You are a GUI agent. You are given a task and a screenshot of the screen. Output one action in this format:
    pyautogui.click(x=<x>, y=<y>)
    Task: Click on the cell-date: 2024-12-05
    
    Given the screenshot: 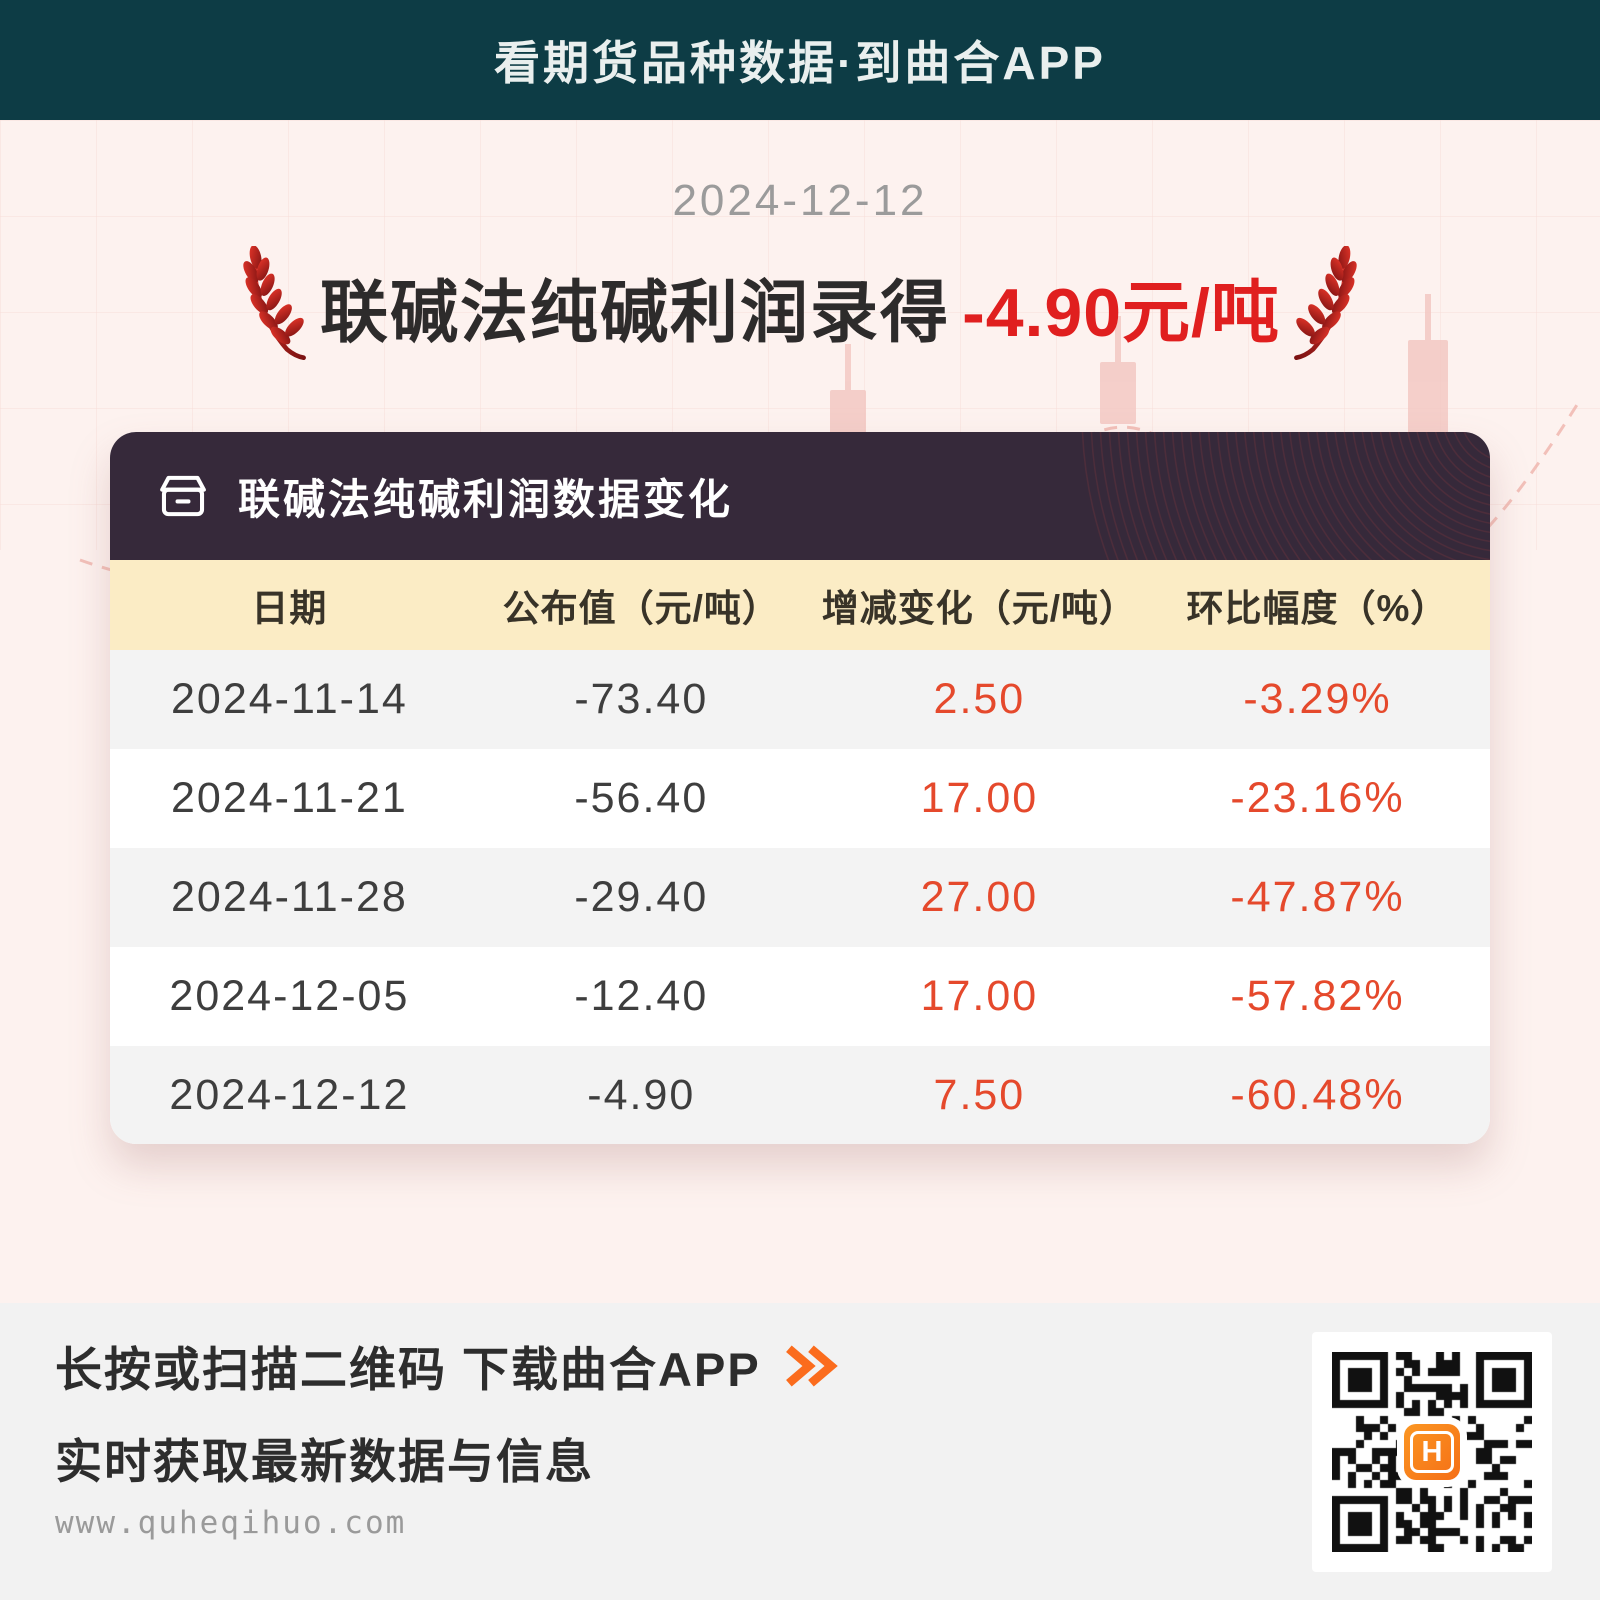 What is the action you would take?
    pyautogui.click(x=289, y=996)
    